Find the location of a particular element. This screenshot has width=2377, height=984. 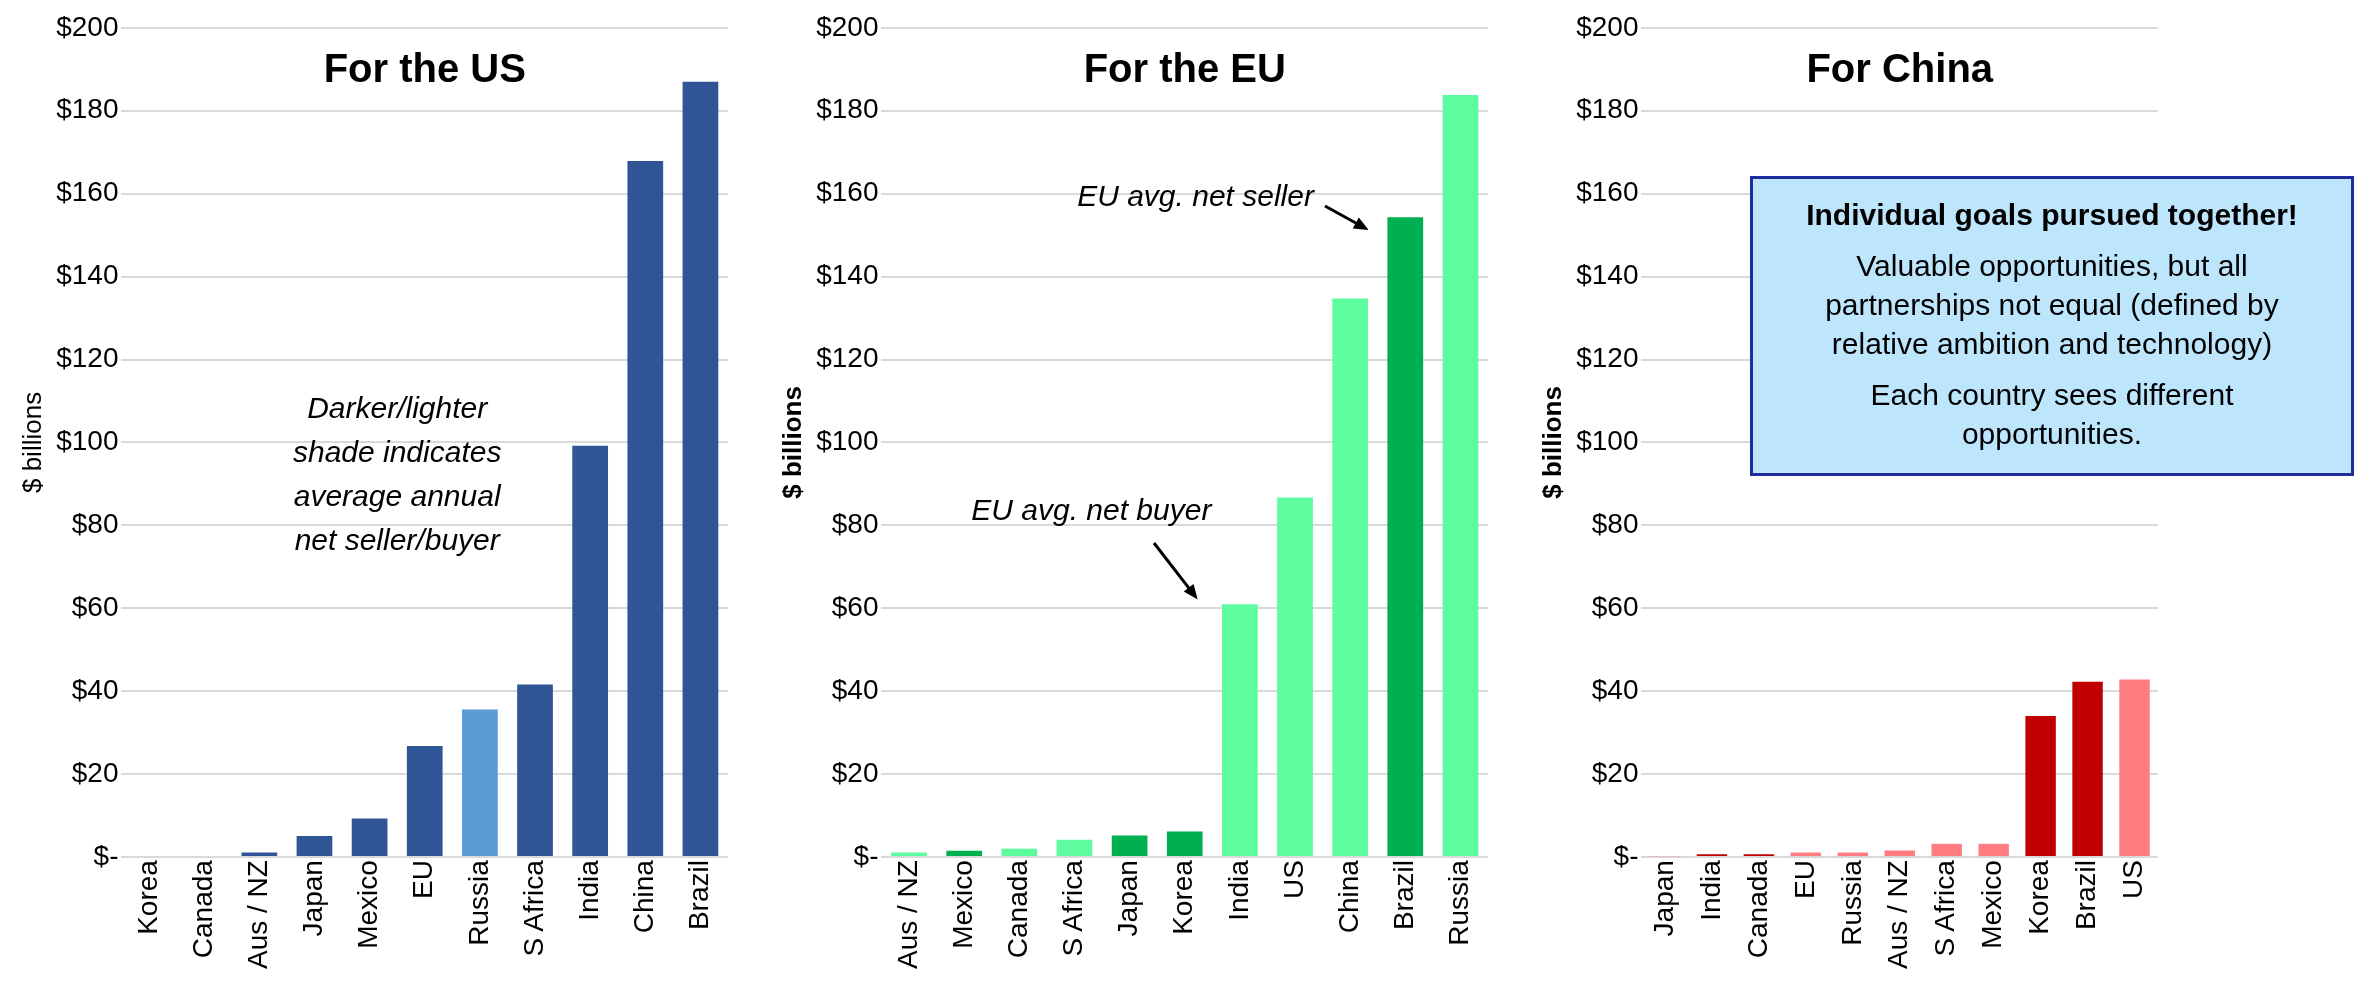

annotation: Individual goals pursued together! is located at coordinates (2052, 215).